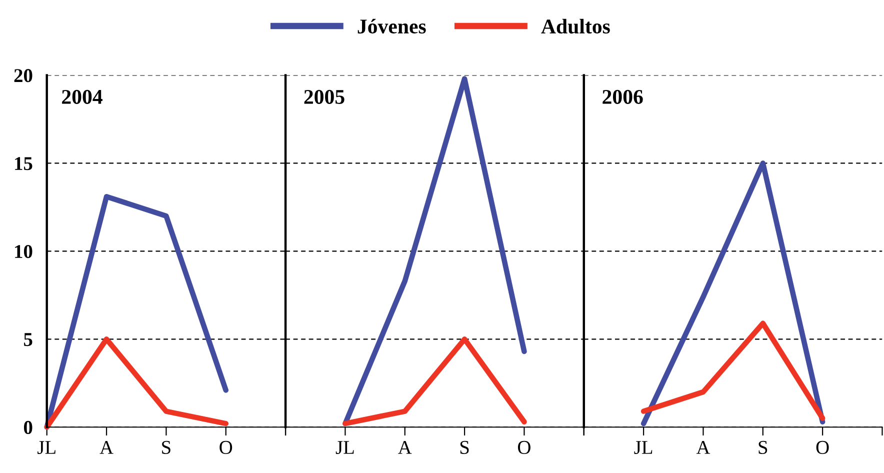 This screenshot has width=884, height=473. What do you see at coordinates (28, 427) in the screenshot?
I see `y-tick-label: 0` at bounding box center [28, 427].